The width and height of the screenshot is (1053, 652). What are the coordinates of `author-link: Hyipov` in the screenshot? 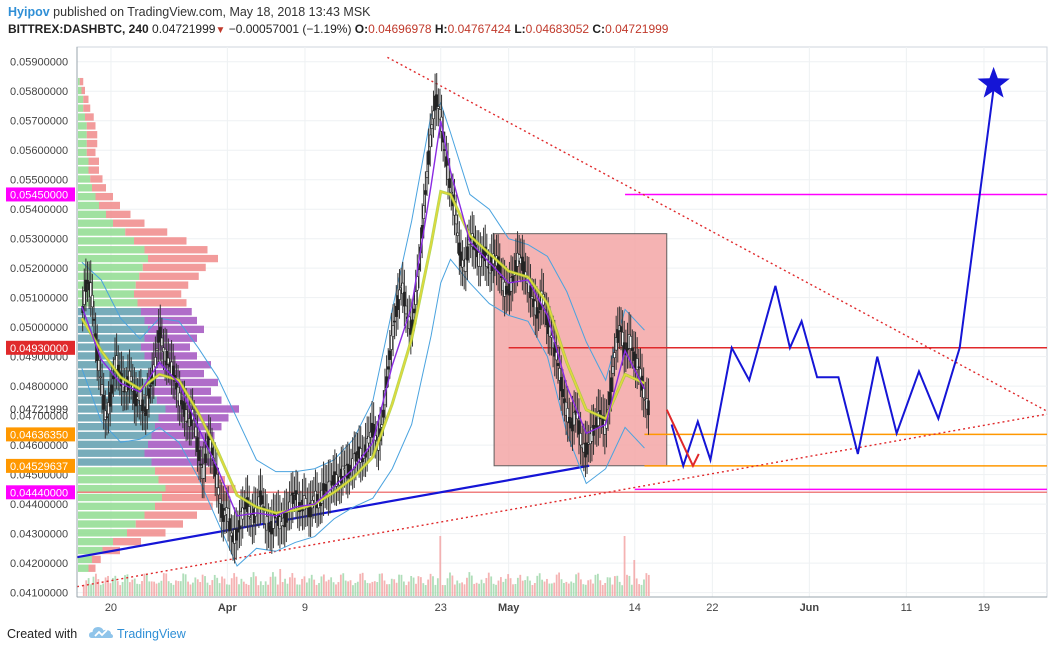 It's located at (29, 12).